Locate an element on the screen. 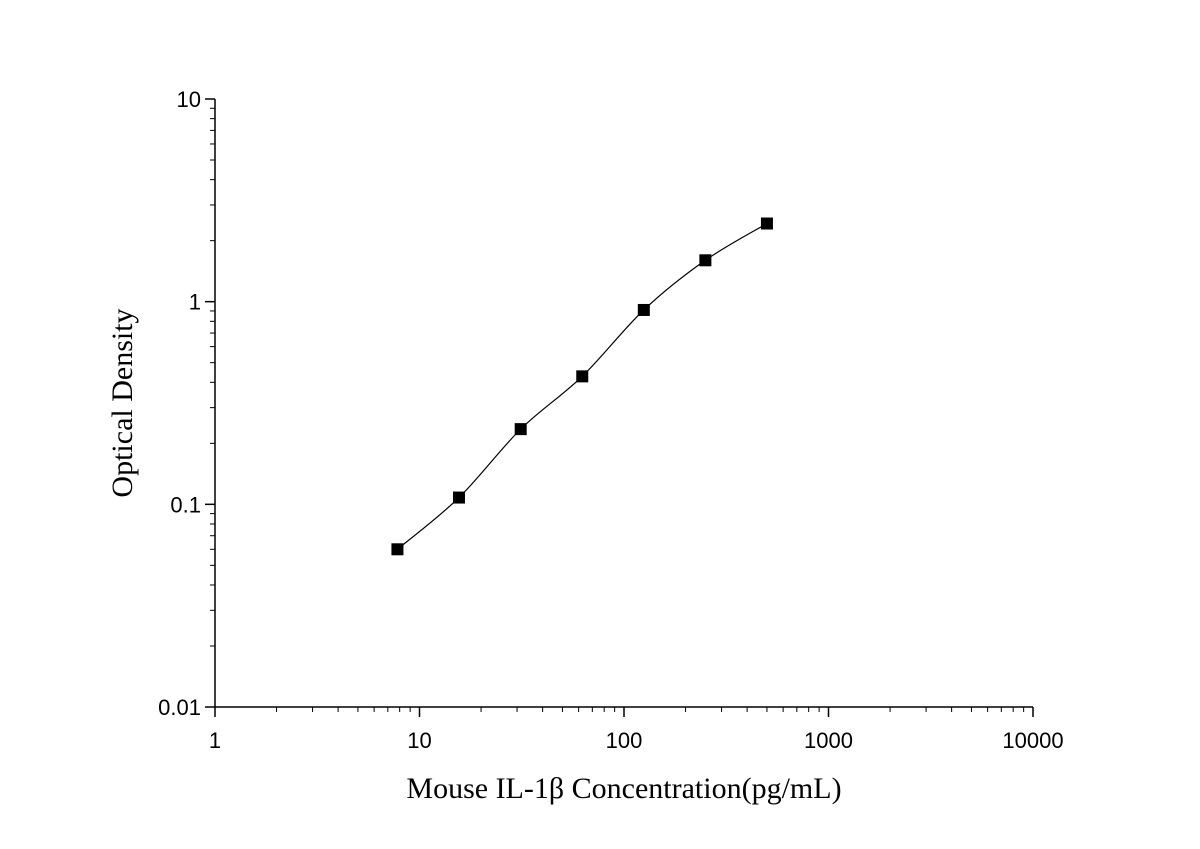  y-tick-label: 10 is located at coordinates (189, 99).